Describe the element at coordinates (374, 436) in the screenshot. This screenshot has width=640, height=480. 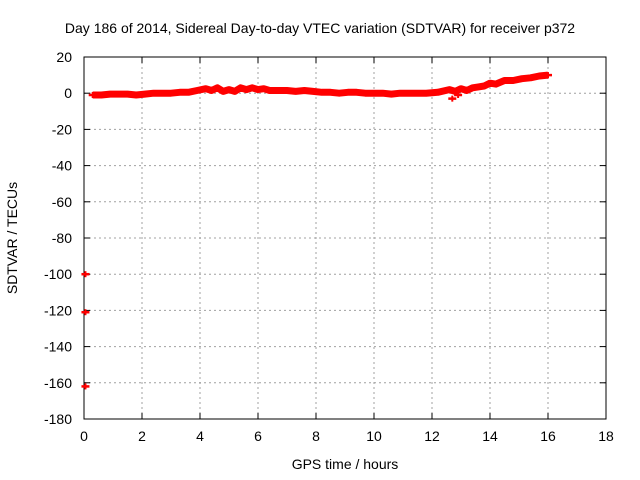
I see `x-tick-label: 10` at that location.